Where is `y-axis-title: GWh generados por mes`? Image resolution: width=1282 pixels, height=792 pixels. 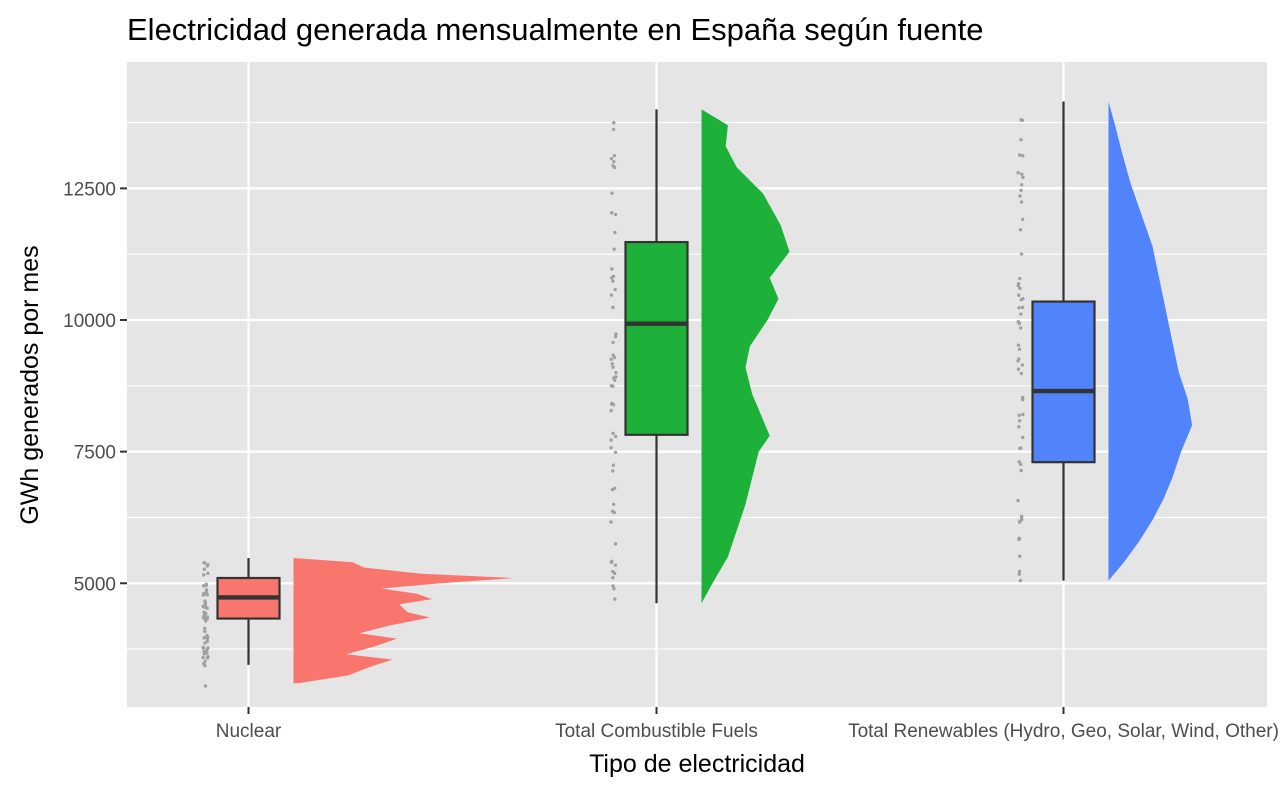 y-axis-title: GWh generados por mes is located at coordinates (30, 384).